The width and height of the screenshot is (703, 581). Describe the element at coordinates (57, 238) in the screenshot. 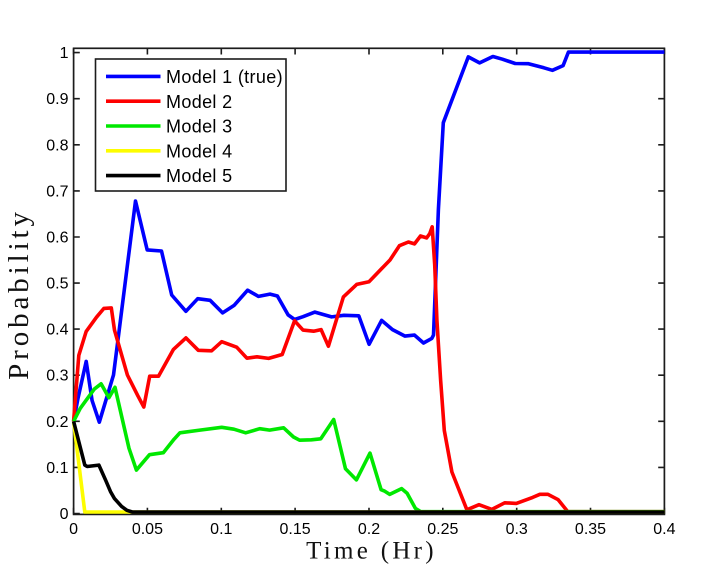

I see `svg-text: 0.6` at that location.